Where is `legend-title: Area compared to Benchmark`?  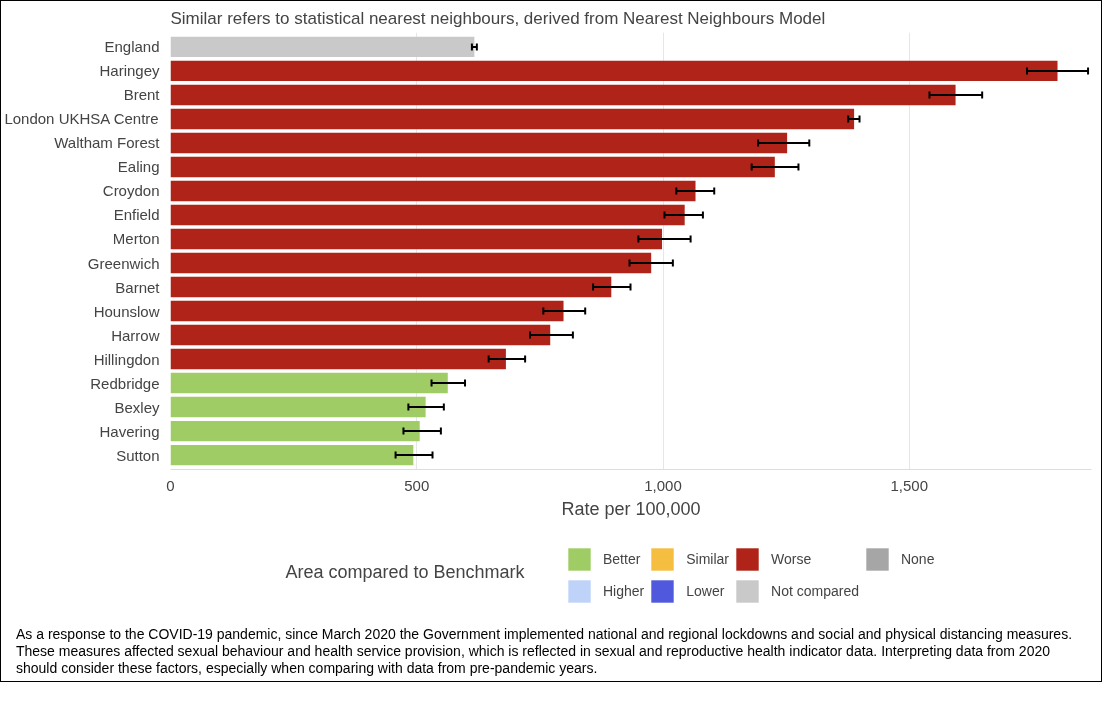 legend-title: Area compared to Benchmark is located at coordinates (405, 571).